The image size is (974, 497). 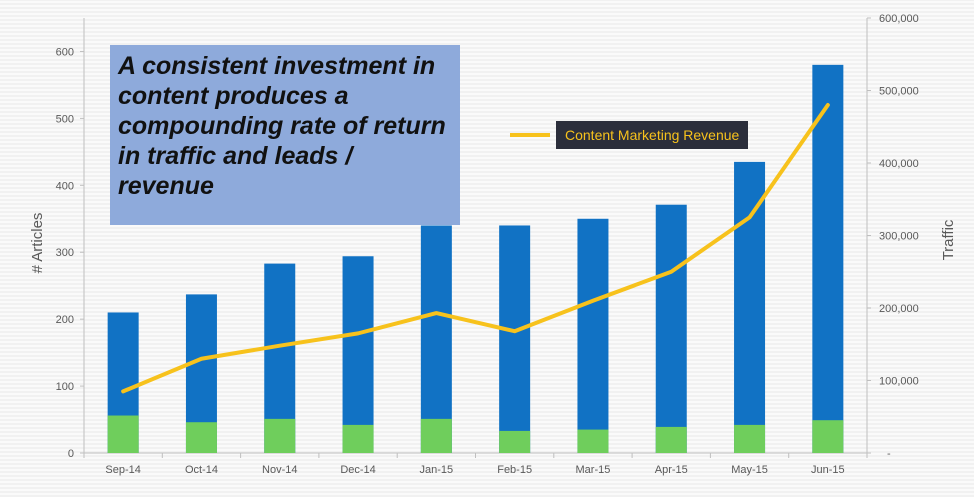 What do you see at coordinates (899, 309) in the screenshot?
I see `y2-tick-label: 200,000` at bounding box center [899, 309].